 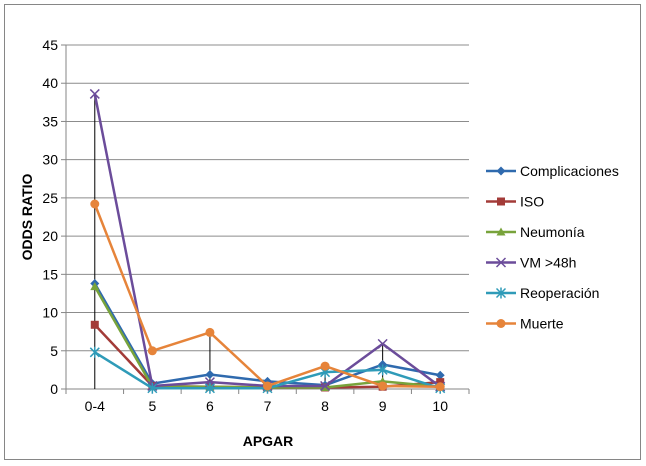 I want to click on legend-label: ISO, so click(x=532, y=202).